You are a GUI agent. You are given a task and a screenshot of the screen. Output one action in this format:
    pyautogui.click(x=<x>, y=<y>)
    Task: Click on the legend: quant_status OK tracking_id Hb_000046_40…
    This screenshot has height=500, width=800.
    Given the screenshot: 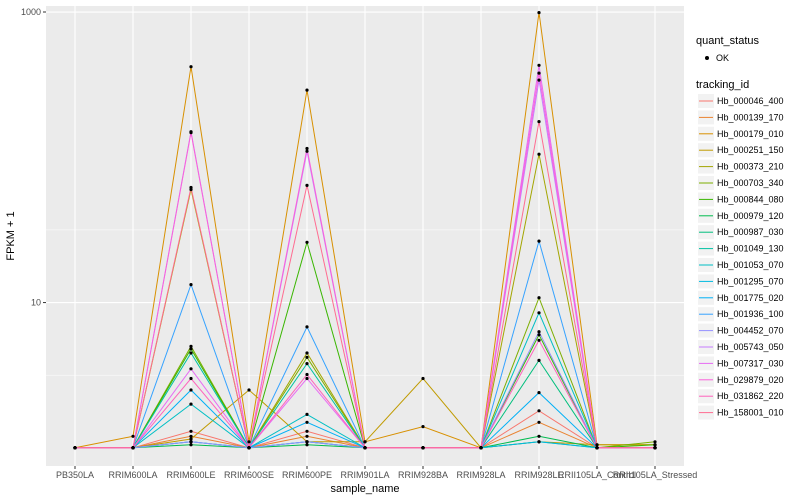 What is the action you would take?
    pyautogui.click(x=740, y=227)
    